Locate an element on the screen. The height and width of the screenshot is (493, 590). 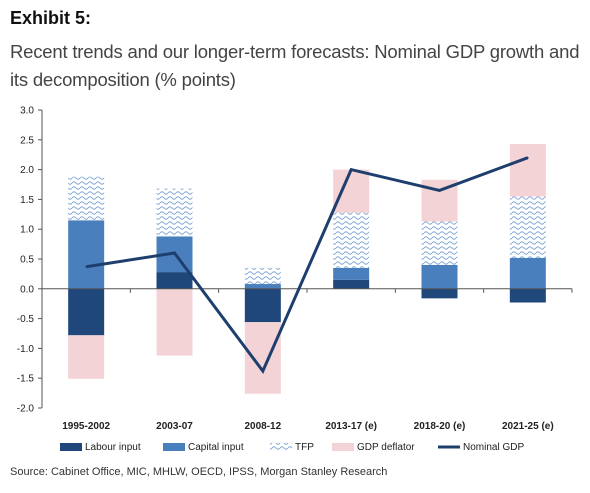
x-category-label: 2003-07 is located at coordinates (174, 426).